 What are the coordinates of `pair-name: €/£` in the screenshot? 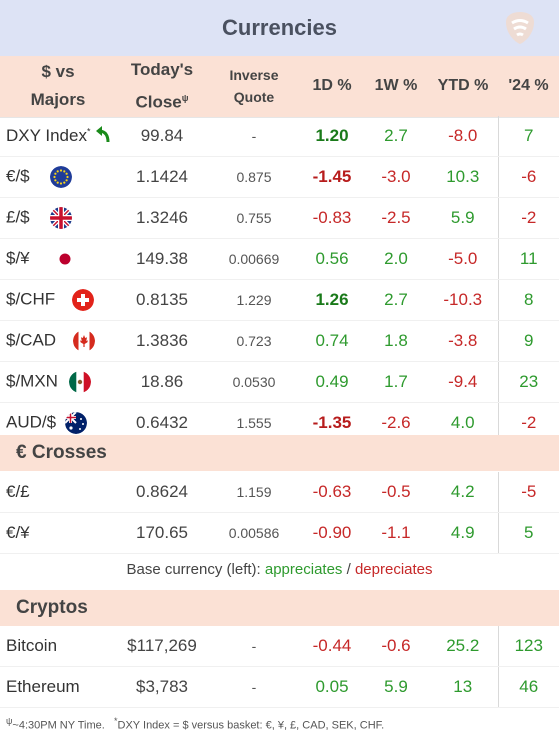 It's located at (58, 492).